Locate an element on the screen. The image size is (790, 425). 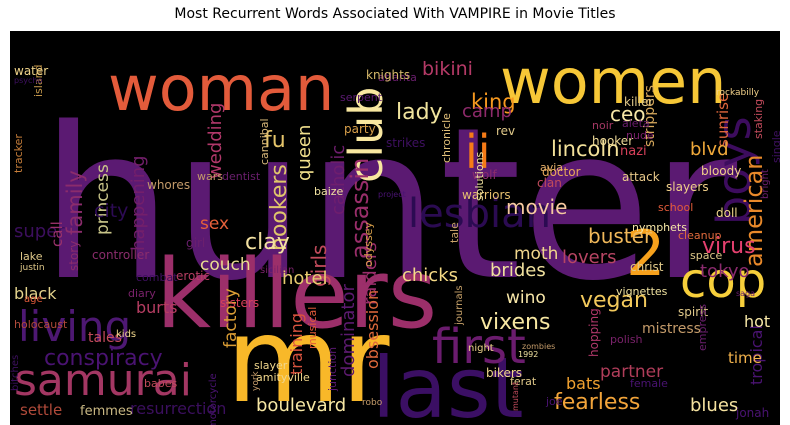
word-2: 2 is located at coordinates (645, 253).